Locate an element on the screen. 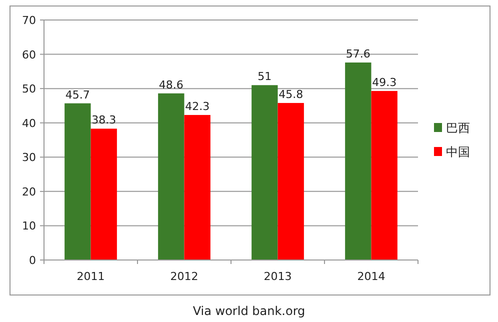 Image resolution: width=498 pixels, height=322 pixels. y-tick-label: 50 is located at coordinates (29, 89).